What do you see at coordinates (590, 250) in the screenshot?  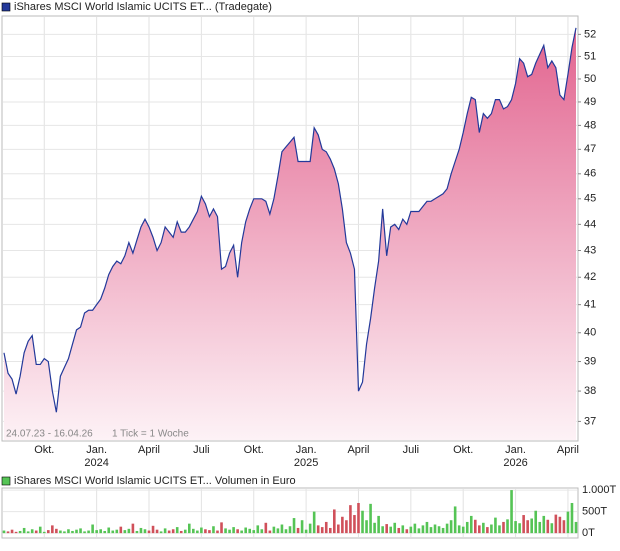 I see `y-tick-label: 43` at bounding box center [590, 250].